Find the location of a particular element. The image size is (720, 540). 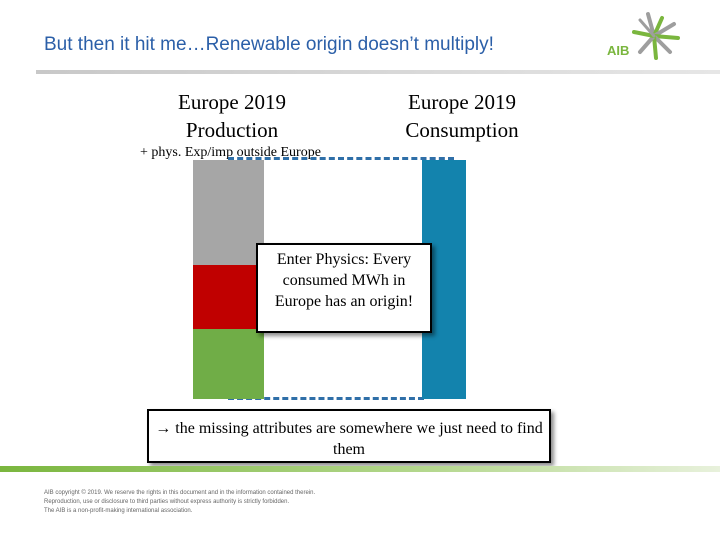

consumption-heading: Europe 2019 Consumption is located at coordinates (462, 116).